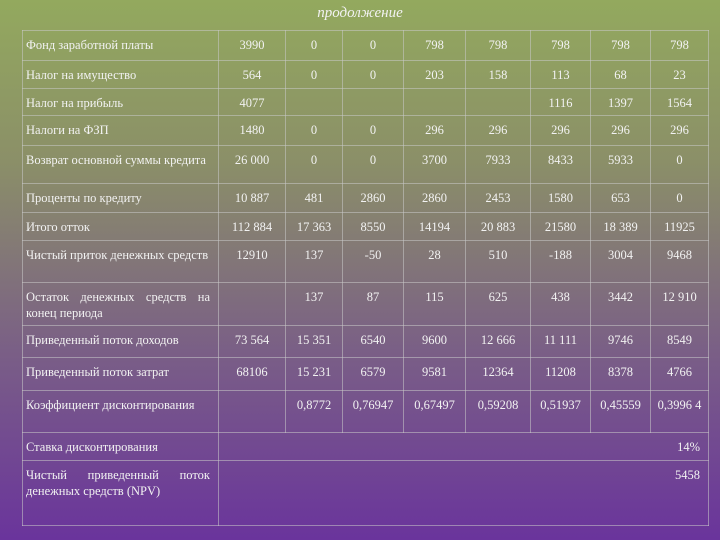  I want to click on cell: 564, so click(252, 74).